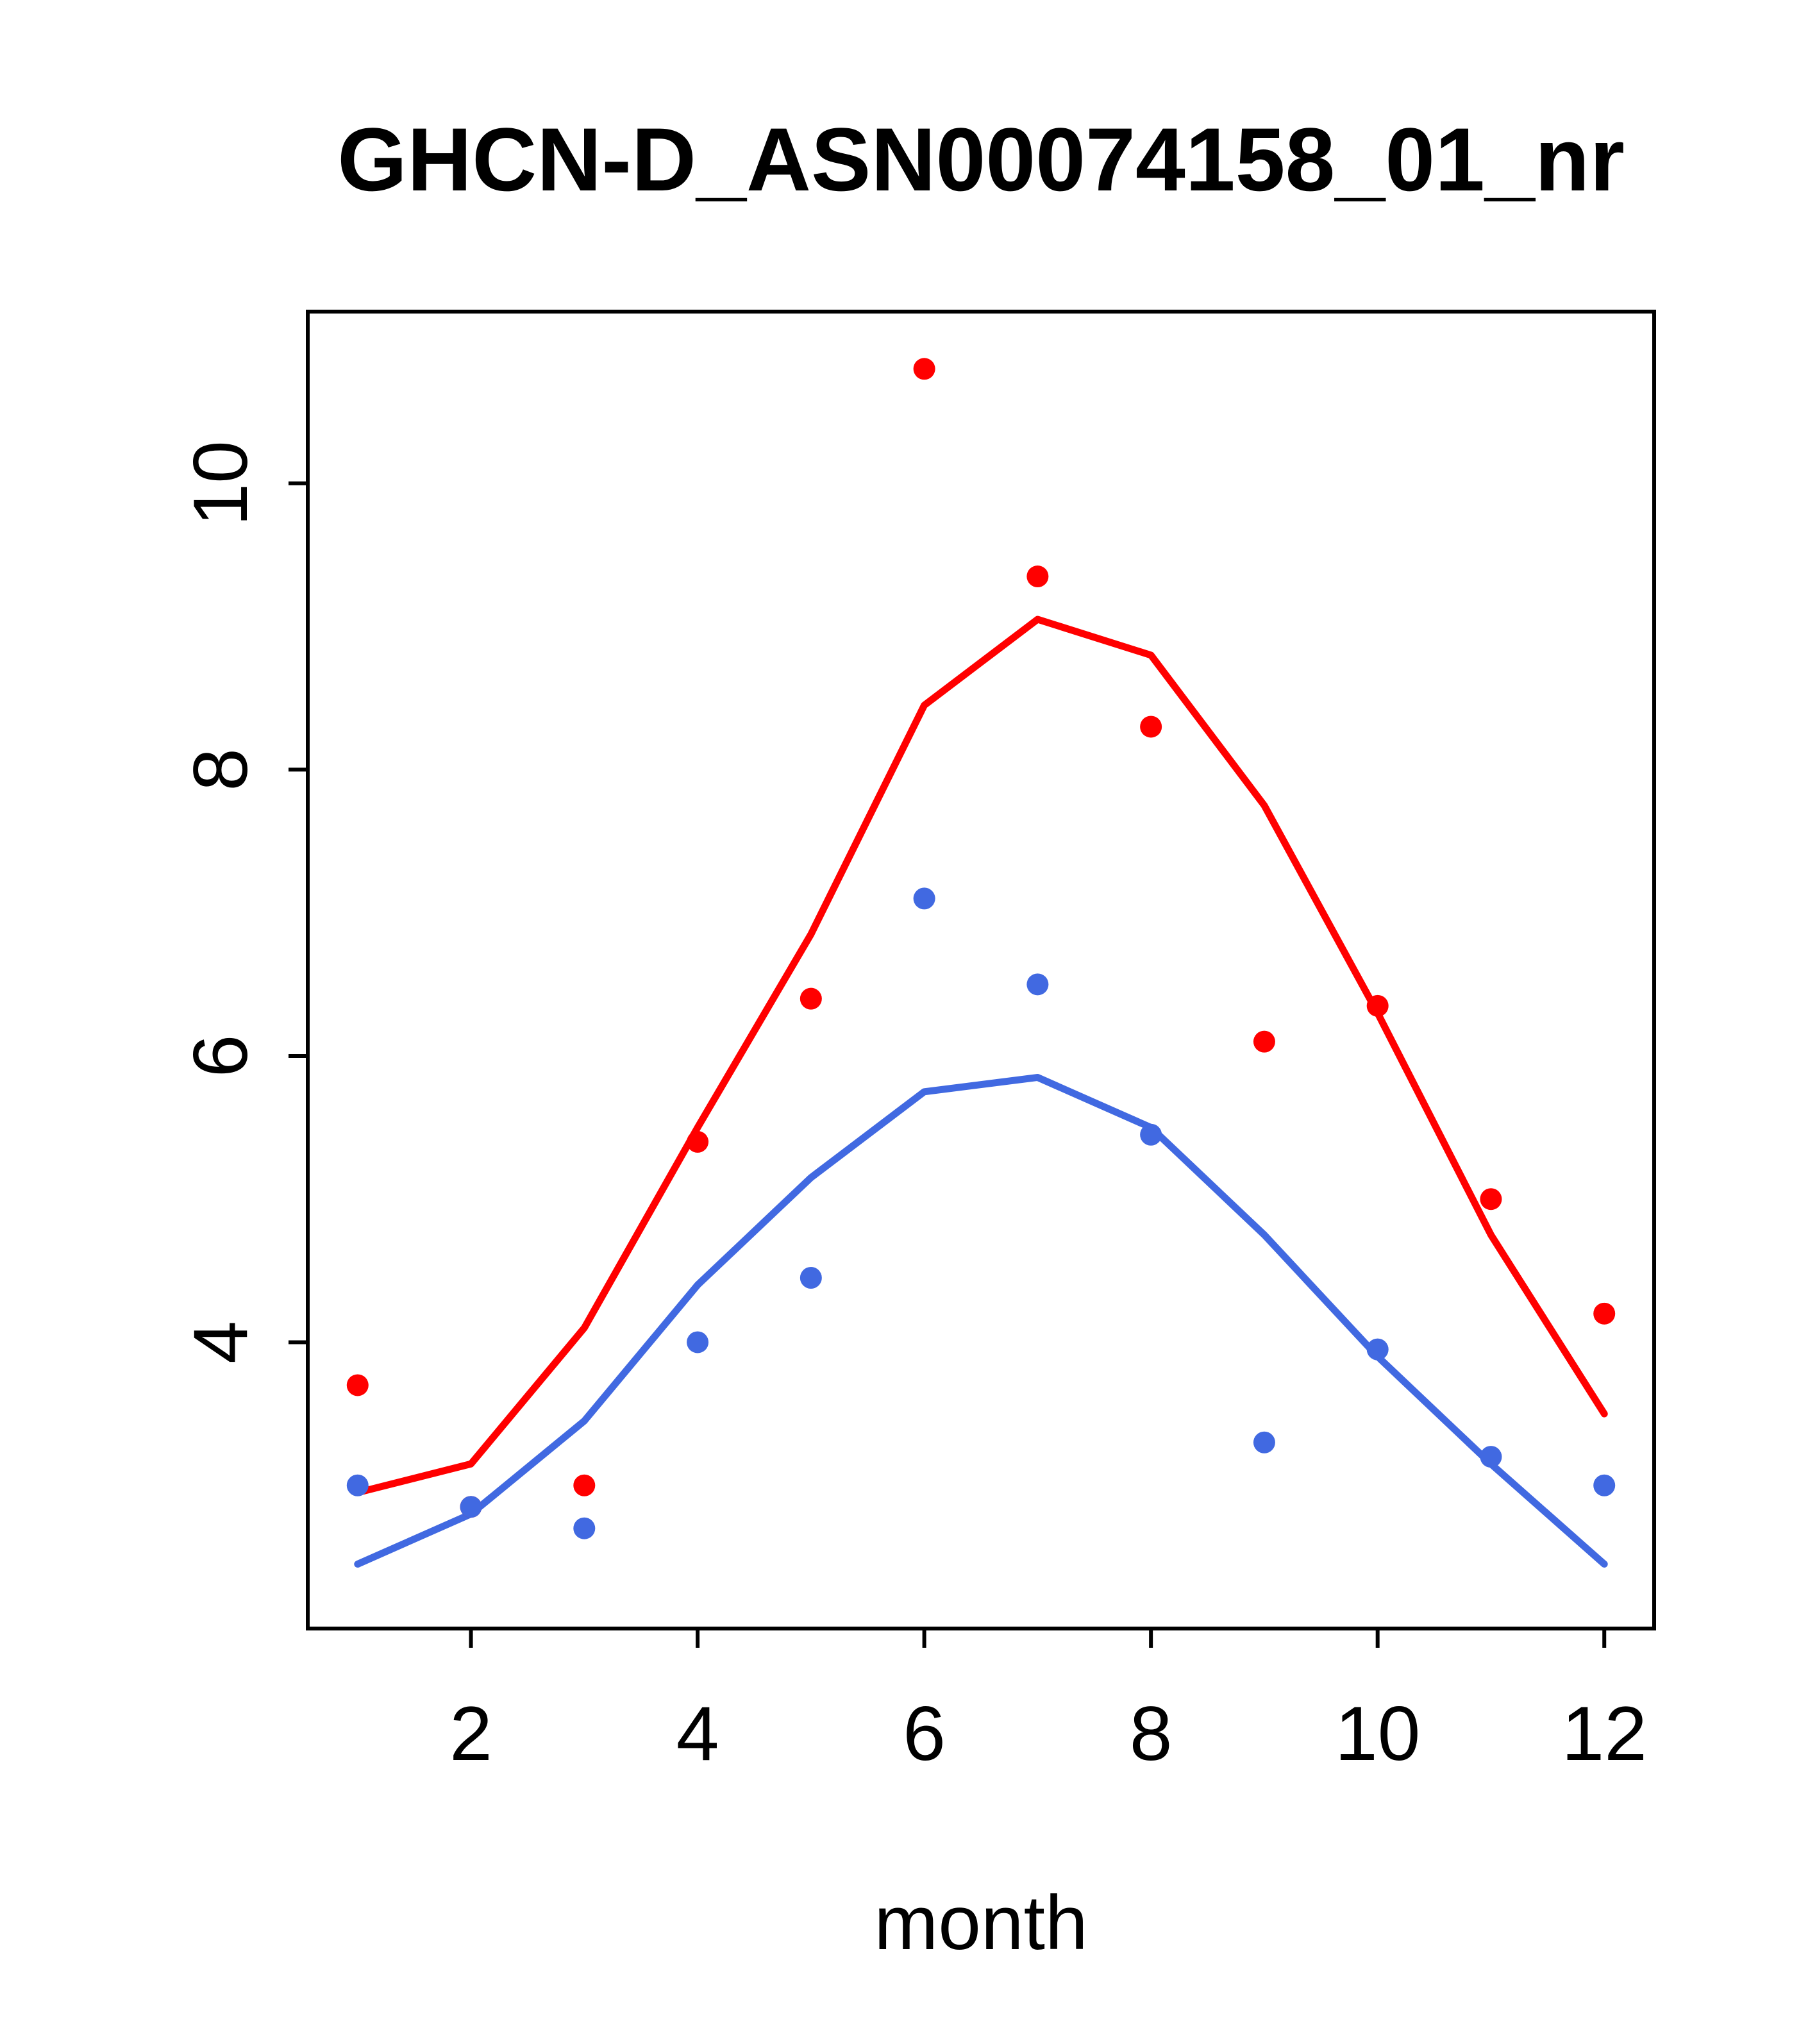 This screenshot has height=2044, width=1817. I want to click on y-axis: 4 6 8 10, so click(243, 902).